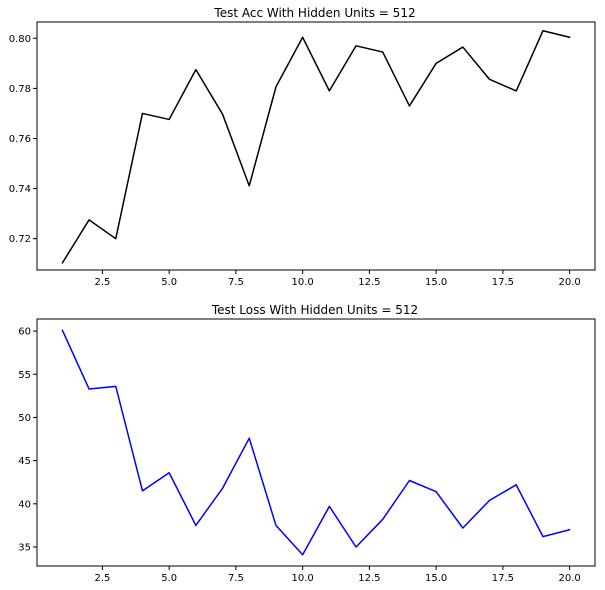  Describe the element at coordinates (570, 578) in the screenshot. I see `loss-x-tick-label: 20.0` at that location.